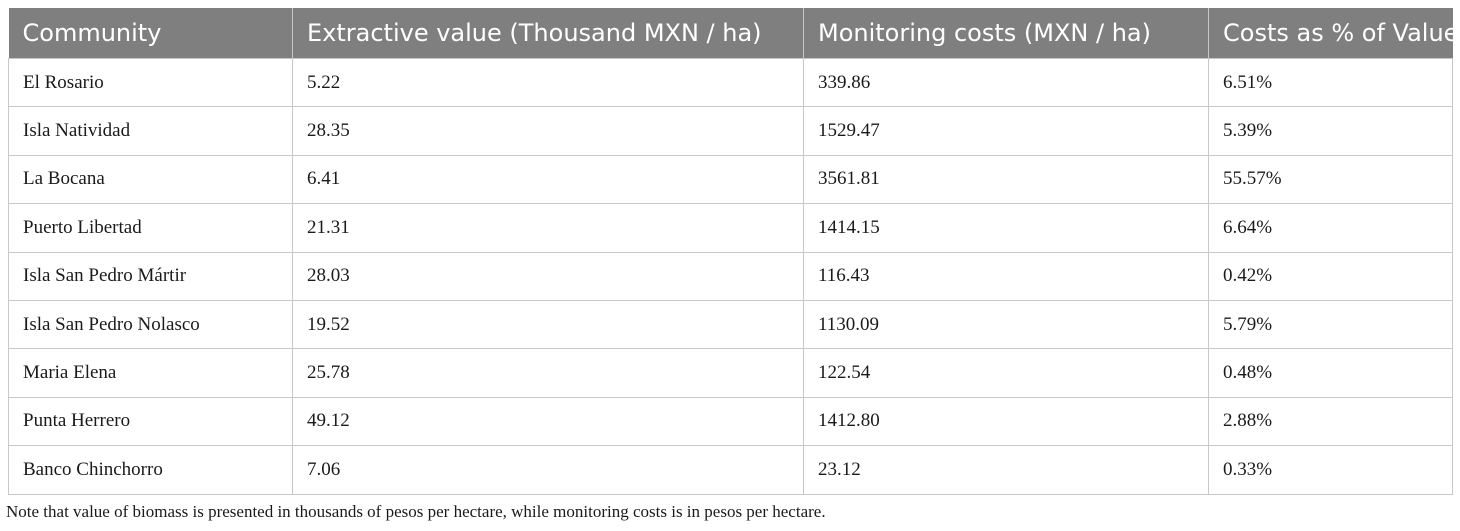  What do you see at coordinates (1333, 33) in the screenshot?
I see `header-costs-percent: Costs as % of Value` at bounding box center [1333, 33].